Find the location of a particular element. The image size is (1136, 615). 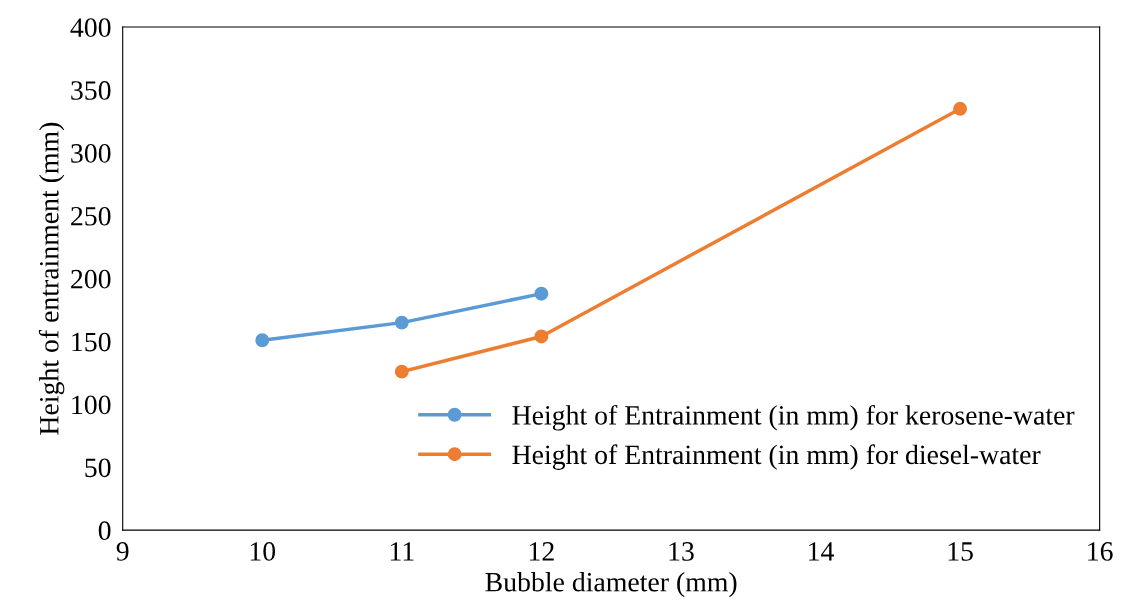

x-tick-label: 14 is located at coordinates (821, 551).